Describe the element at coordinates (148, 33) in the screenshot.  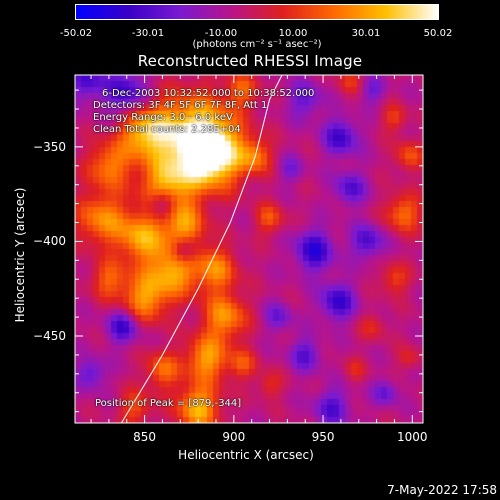
I see `colorbar-tick-label: -30.01` at that location.